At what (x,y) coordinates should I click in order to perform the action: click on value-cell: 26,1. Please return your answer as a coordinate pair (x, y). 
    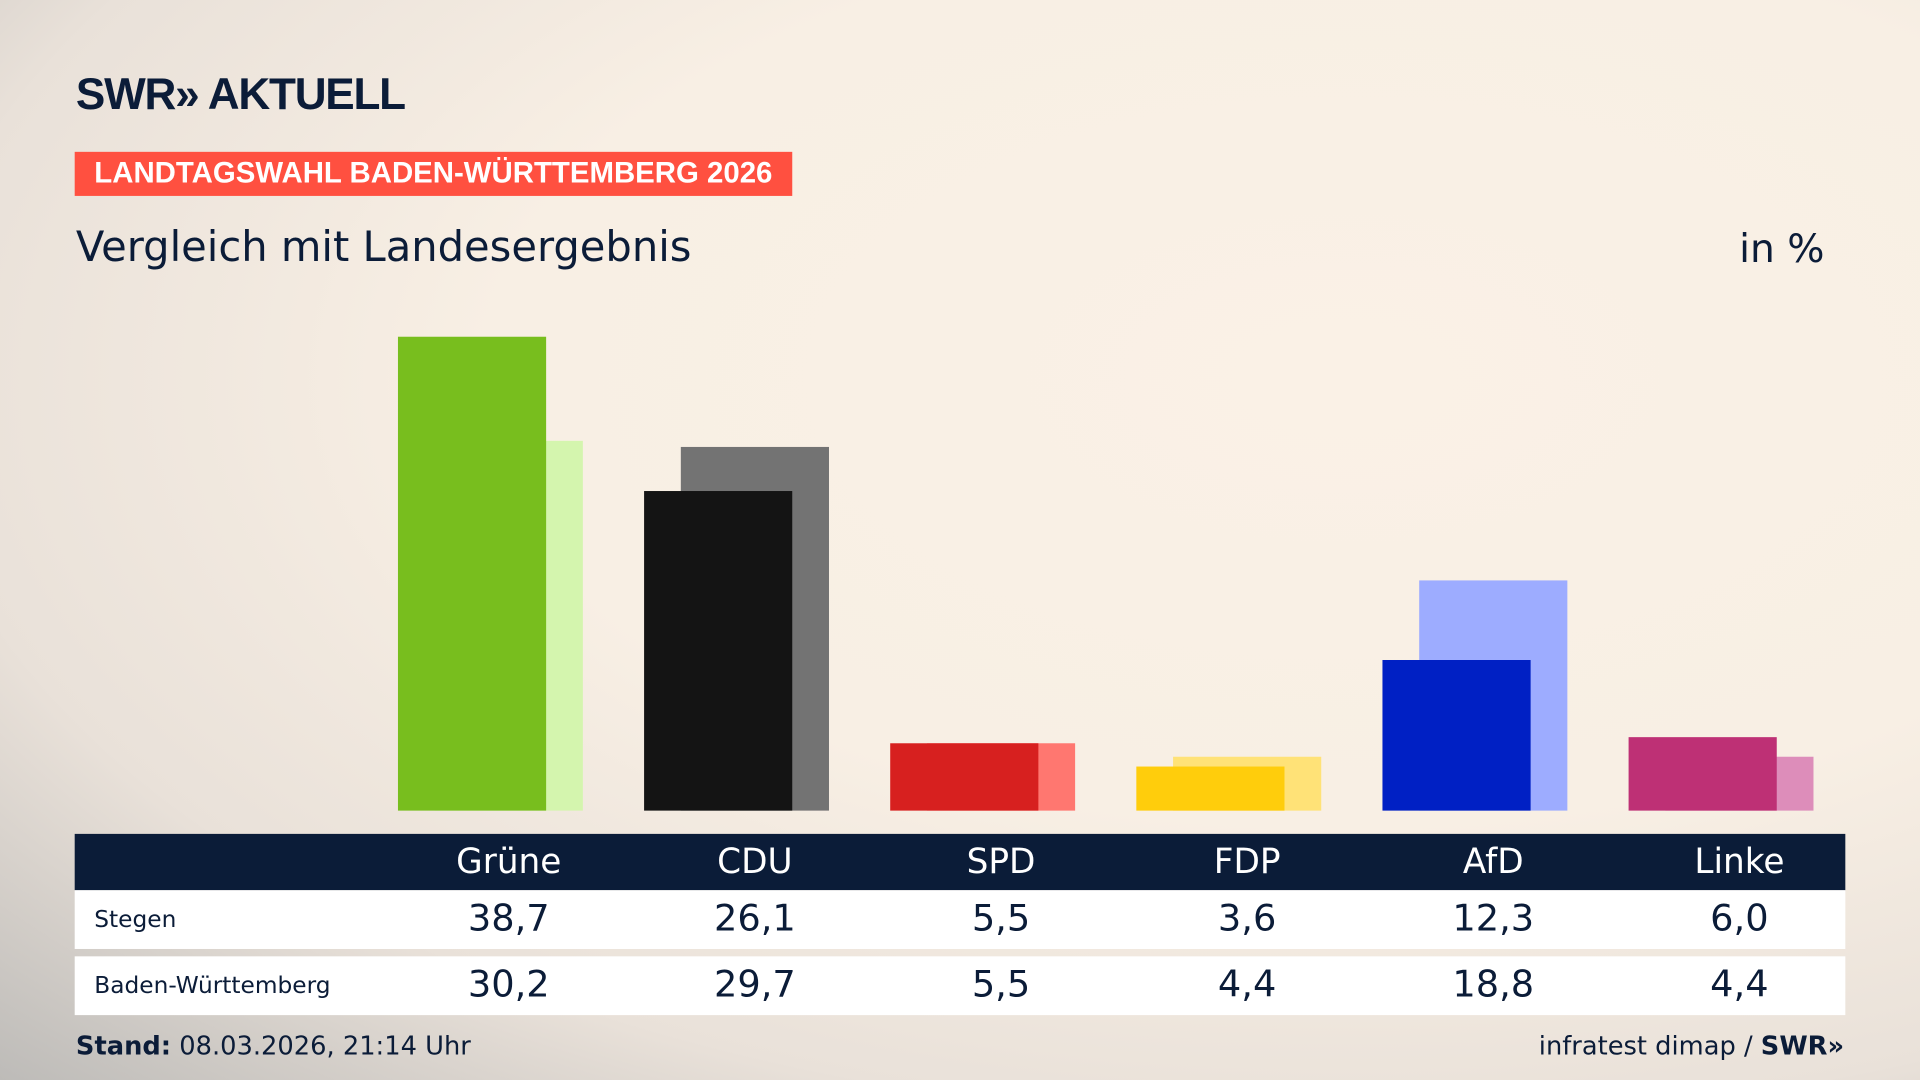
    Looking at the image, I should click on (754, 919).